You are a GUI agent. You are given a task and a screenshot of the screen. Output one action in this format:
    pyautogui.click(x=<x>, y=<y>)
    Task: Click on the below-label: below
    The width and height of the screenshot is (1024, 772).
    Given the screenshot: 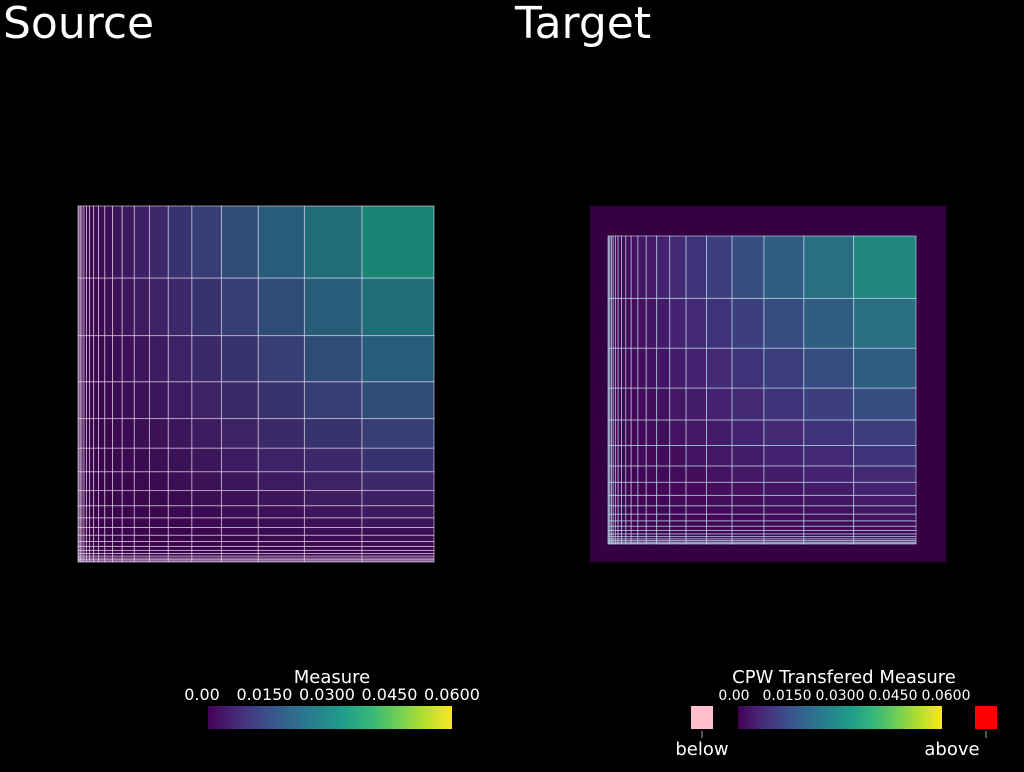 What is the action you would take?
    pyautogui.click(x=701, y=749)
    